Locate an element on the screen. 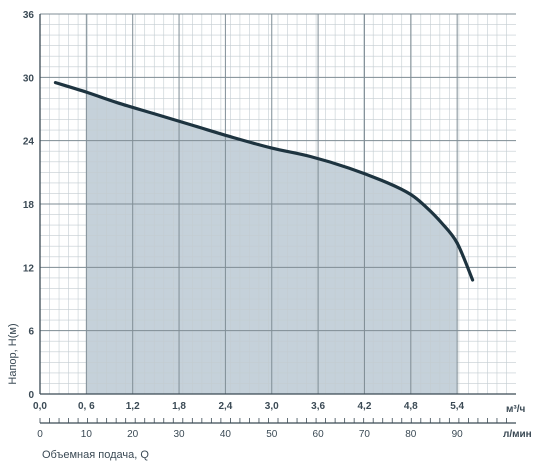  x2-tick-label: 90 is located at coordinates (458, 434).